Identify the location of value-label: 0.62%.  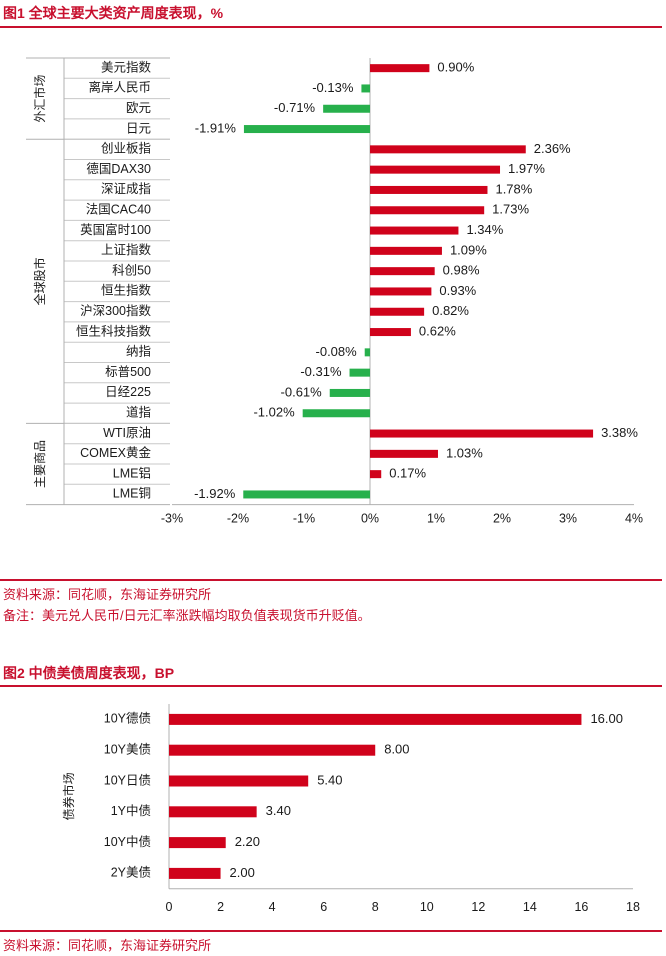
(437, 330).